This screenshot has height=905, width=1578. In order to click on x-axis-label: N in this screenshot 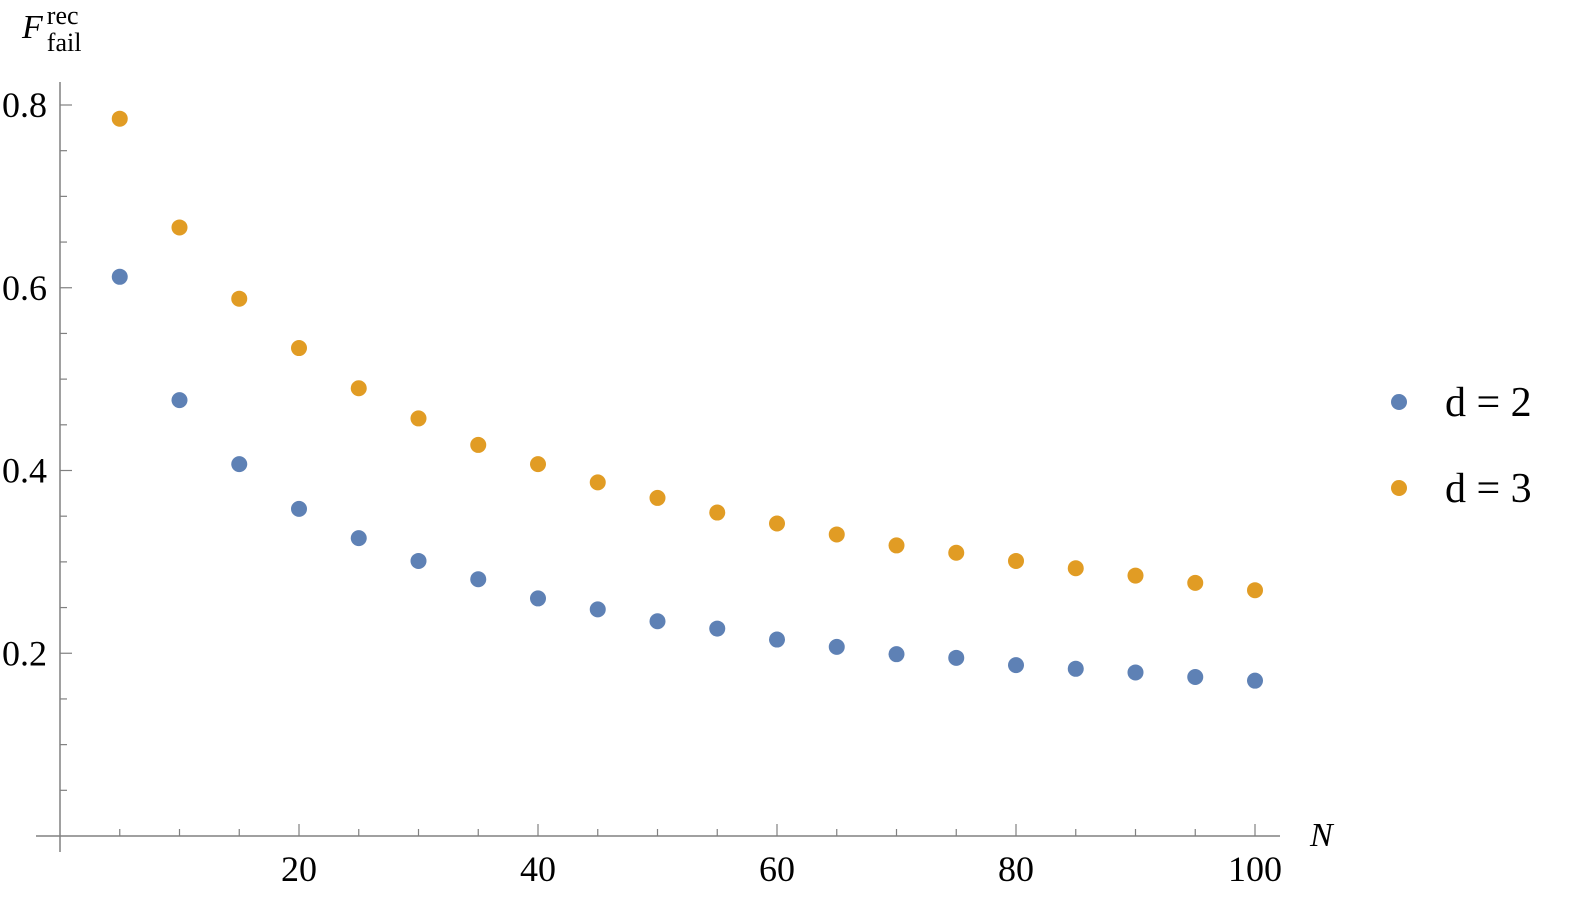, I will do `click(1322, 835)`.